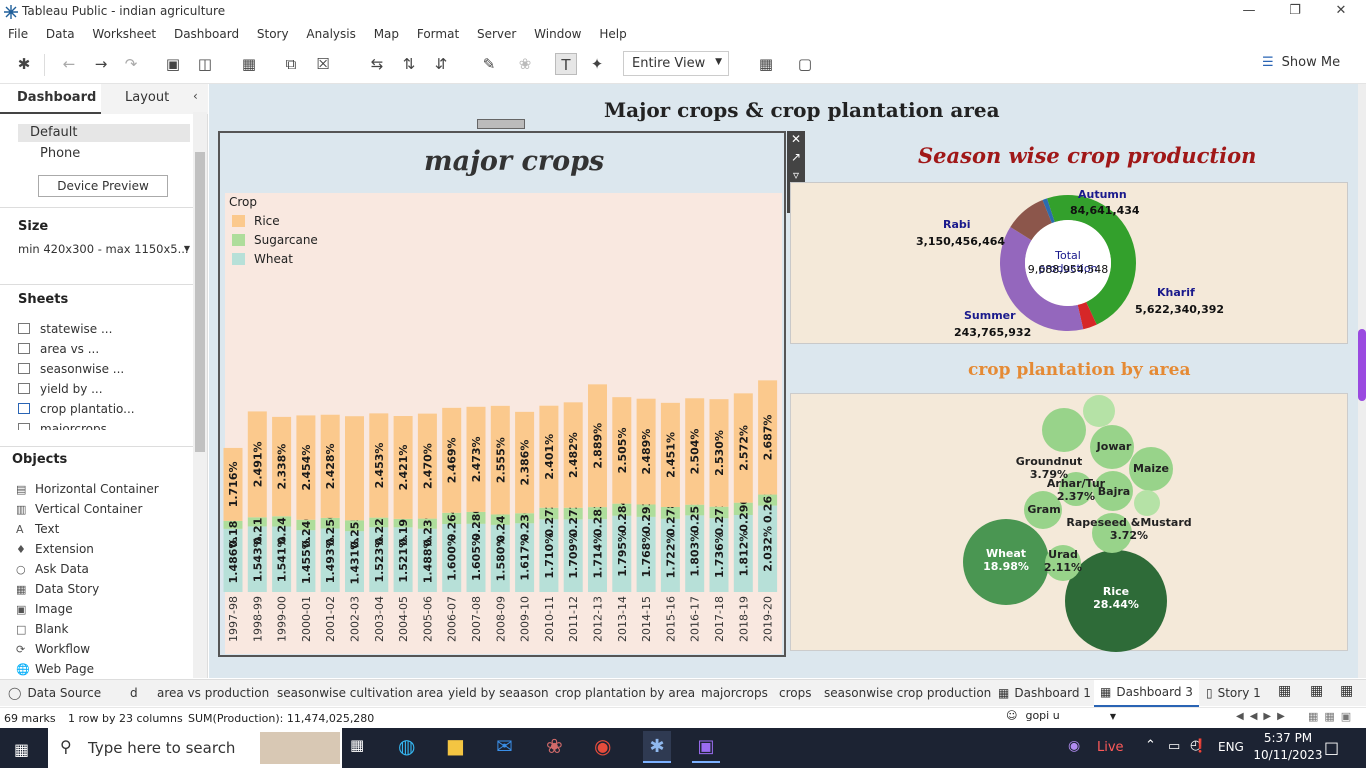 Image resolution: width=1366 pixels, height=768 pixels. What do you see at coordinates (1174, 746) in the screenshot?
I see `battery-icon: ▭` at bounding box center [1174, 746].